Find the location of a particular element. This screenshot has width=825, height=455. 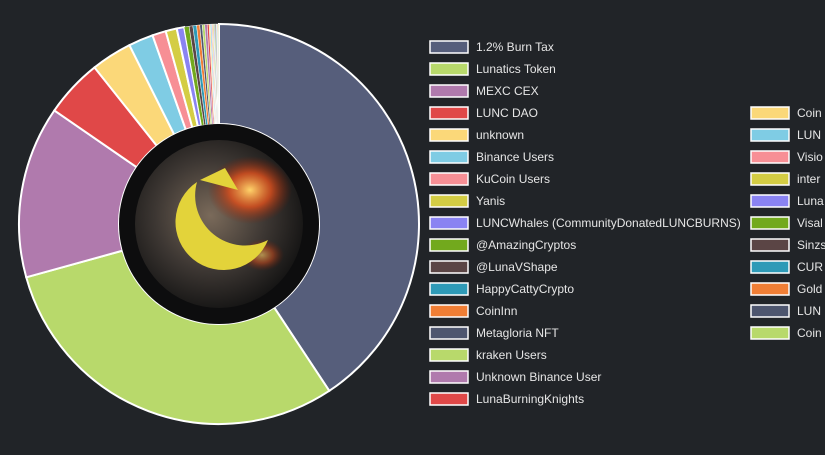

legend-label: LUNC DAO is located at coordinates (507, 113).